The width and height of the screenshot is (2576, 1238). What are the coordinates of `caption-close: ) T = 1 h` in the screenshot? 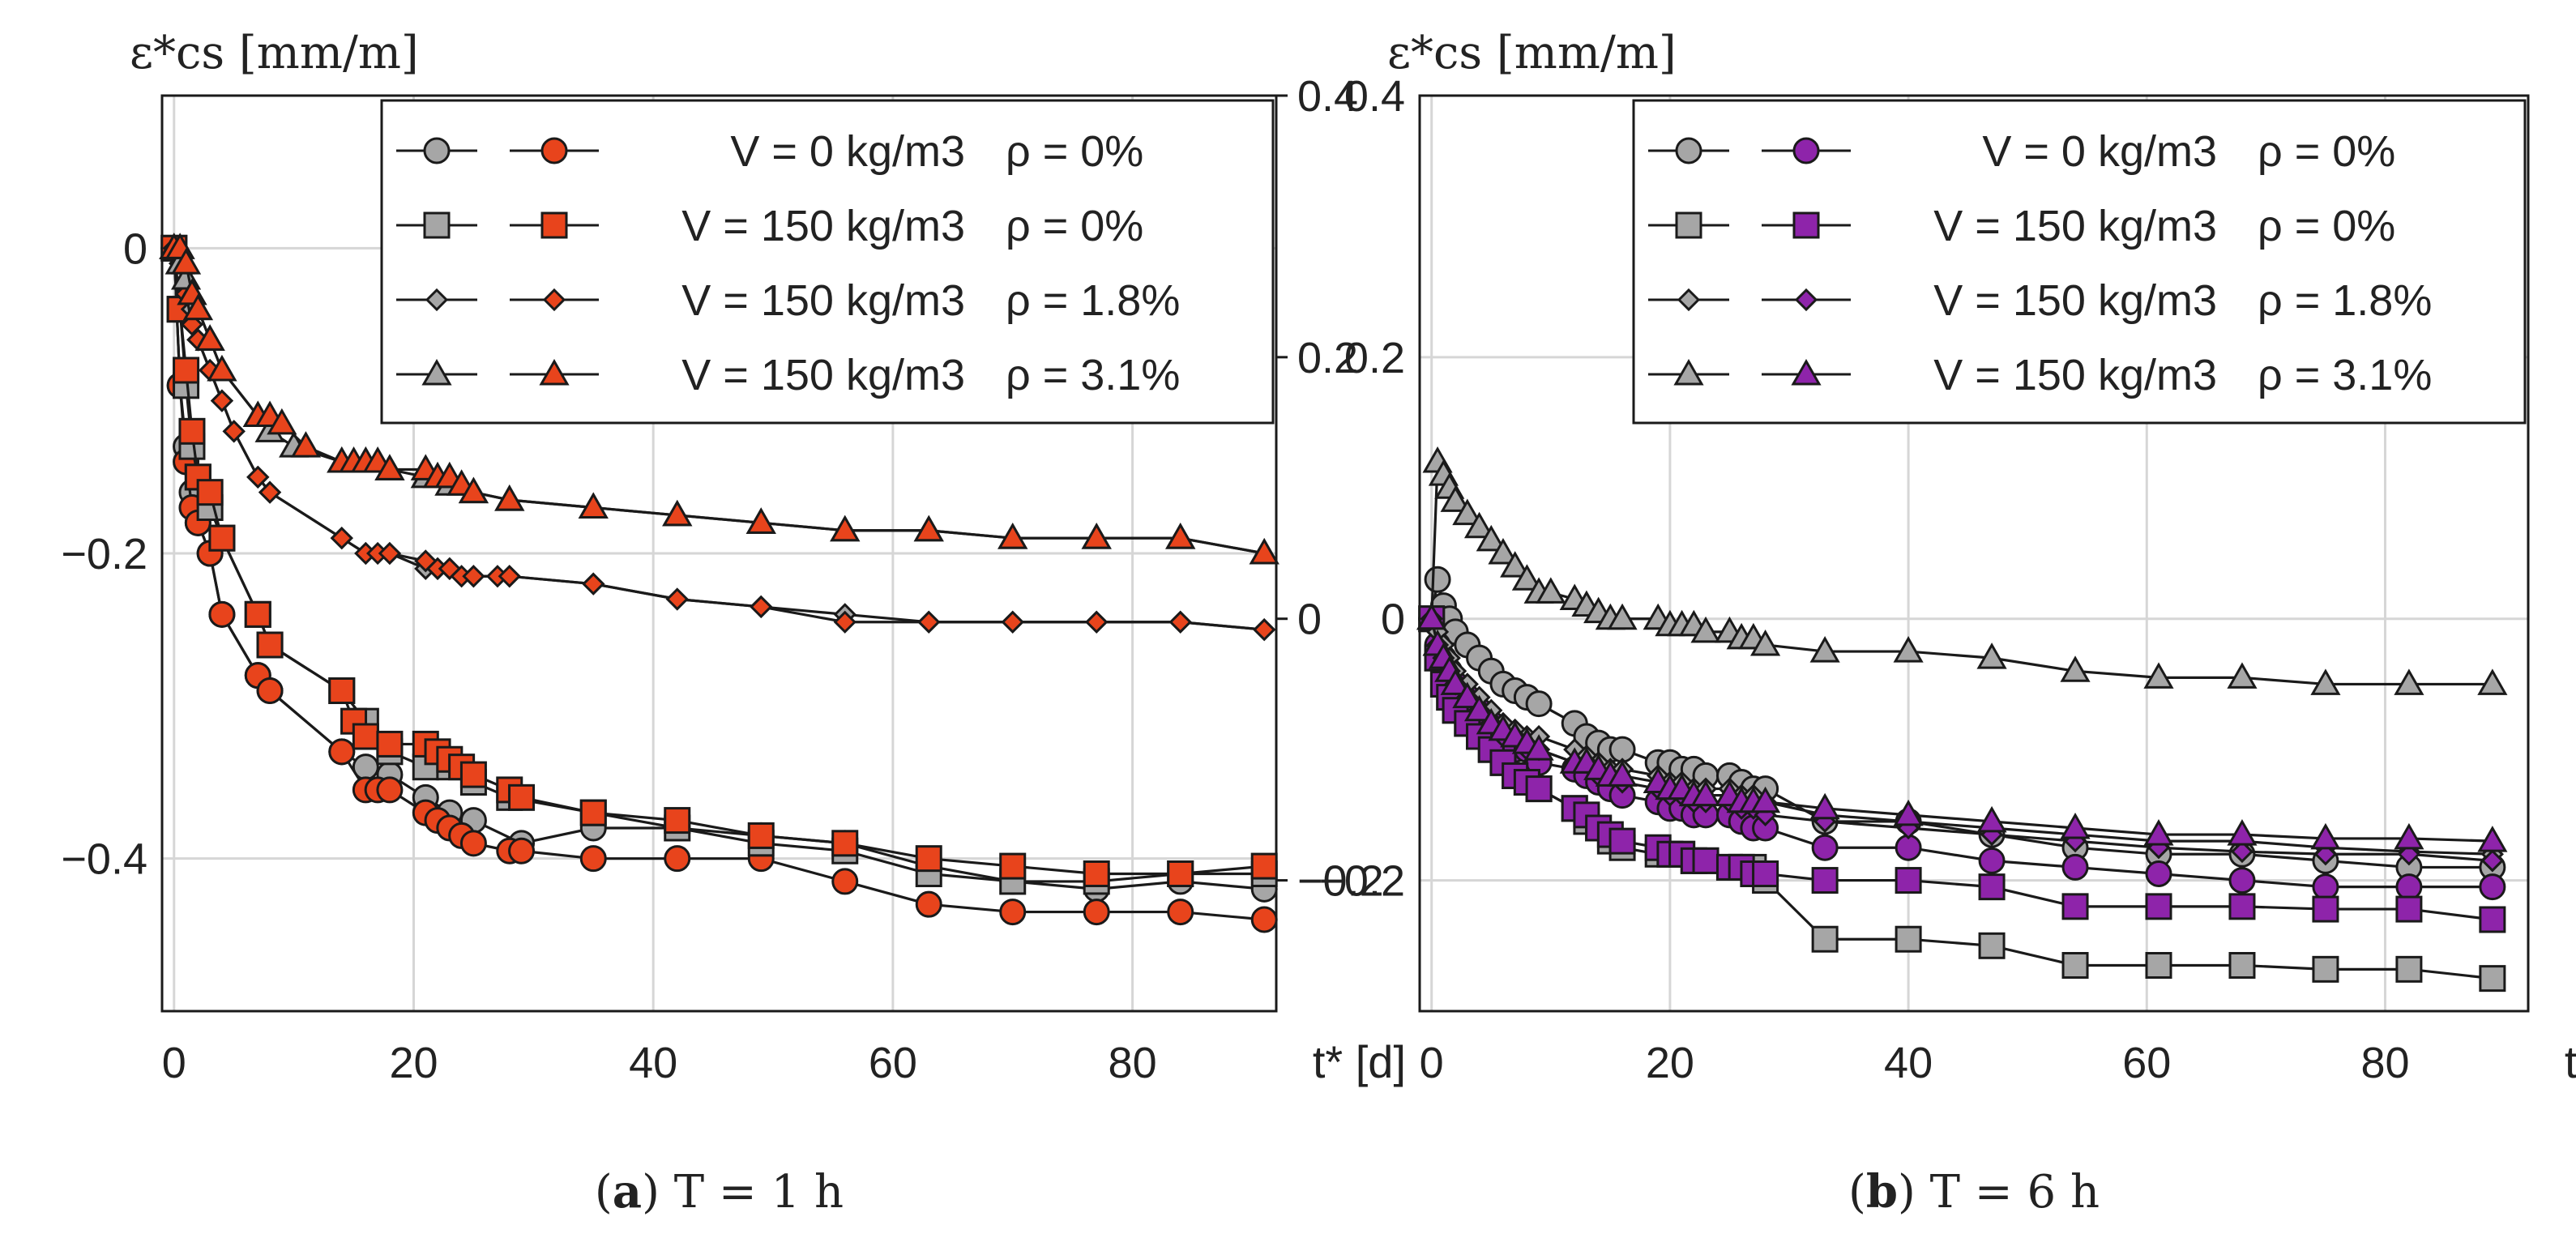 It's located at (743, 1192).